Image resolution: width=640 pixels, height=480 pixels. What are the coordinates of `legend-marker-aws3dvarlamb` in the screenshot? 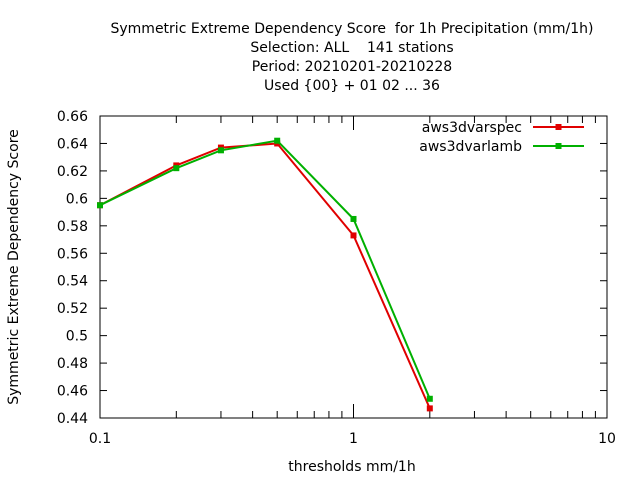 It's located at (558, 146).